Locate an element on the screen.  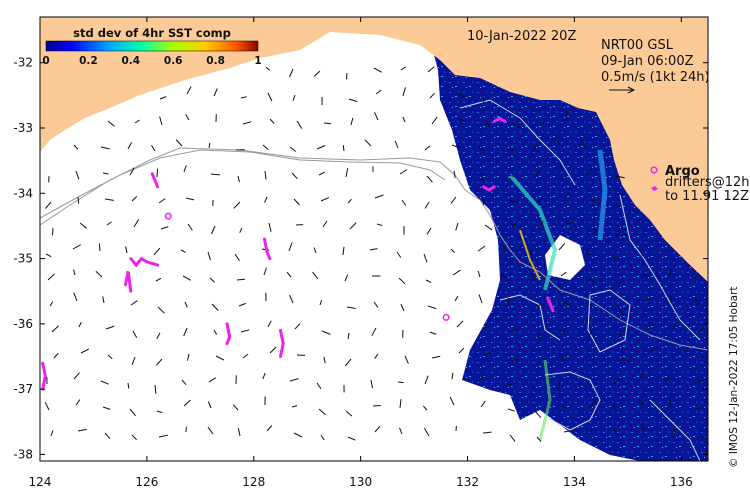
drifters-period-label: to 11.91 12Z is located at coordinates (707, 196).